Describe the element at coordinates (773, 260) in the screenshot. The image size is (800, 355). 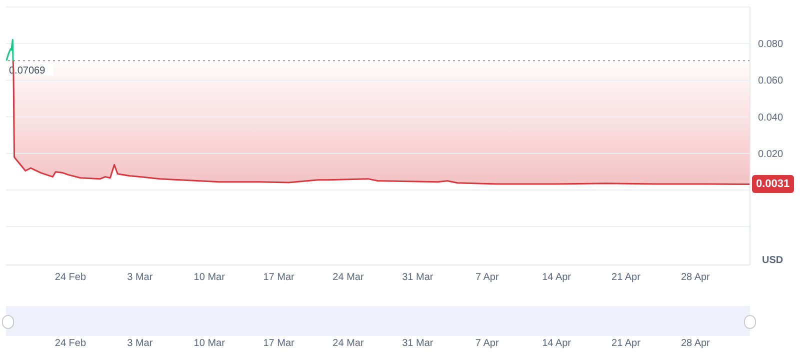
I see `y-axis-title: USD` at that location.